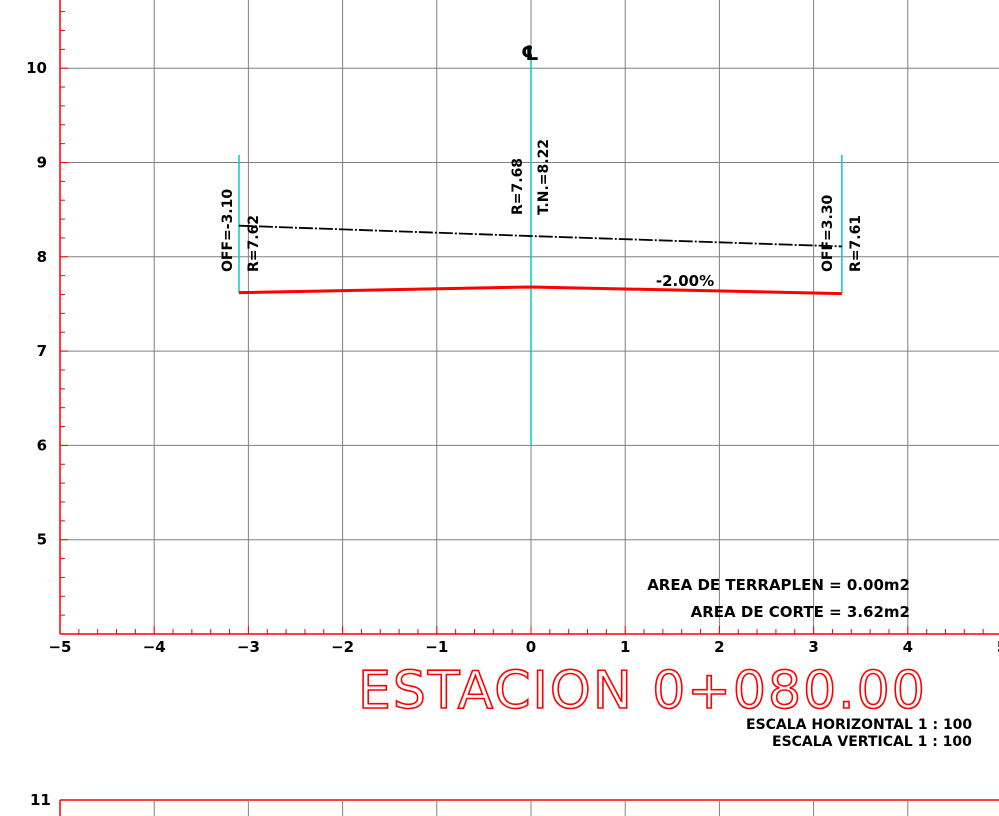 The height and width of the screenshot is (816, 999). What do you see at coordinates (228, 230) in the screenshot?
I see `left-offset-label: OFF=-3.10` at bounding box center [228, 230].